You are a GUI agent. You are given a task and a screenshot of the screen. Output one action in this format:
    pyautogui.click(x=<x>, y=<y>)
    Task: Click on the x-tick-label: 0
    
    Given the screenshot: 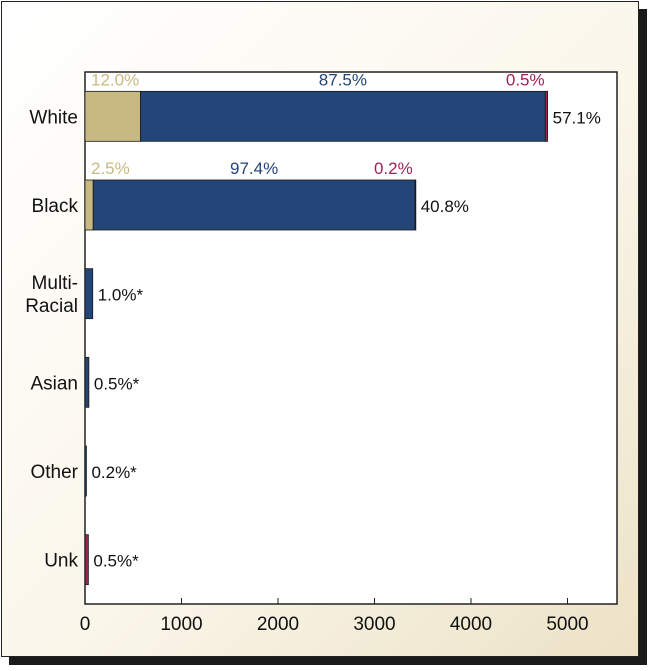 What is the action you would take?
    pyautogui.click(x=85, y=624)
    